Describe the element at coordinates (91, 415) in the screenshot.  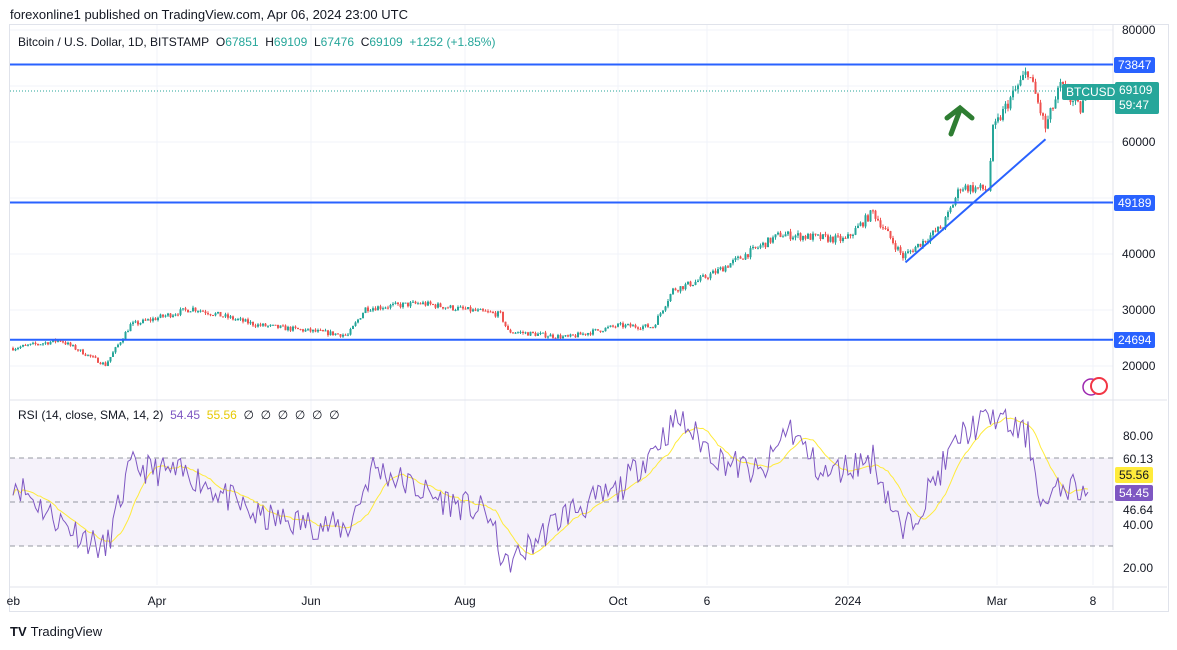
I see `rsi-title: RSI (14, close, SMA, 14, 2)` at that location.